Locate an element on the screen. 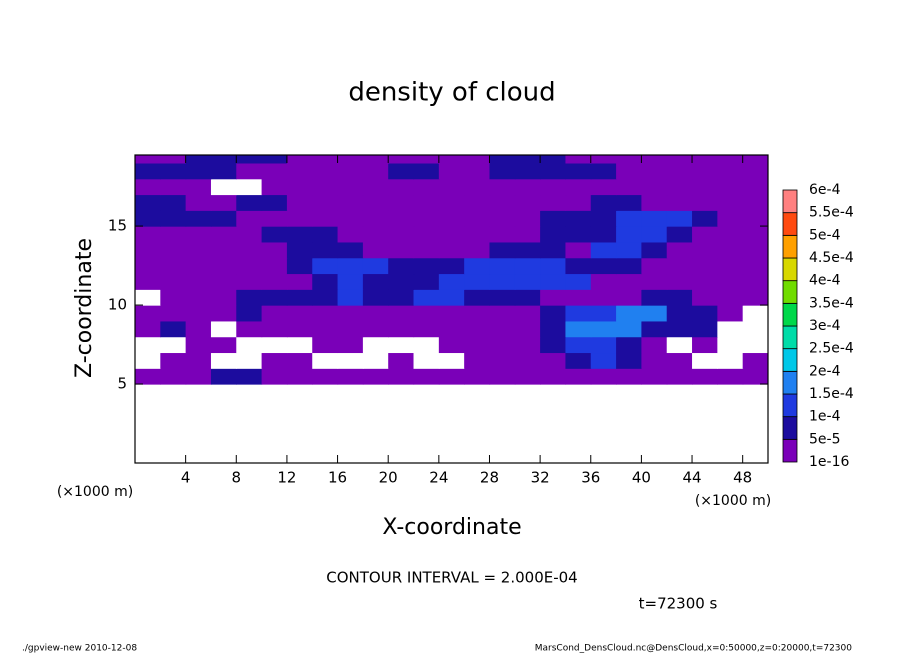  colorbar-label: 1e-16 is located at coordinates (829, 462).